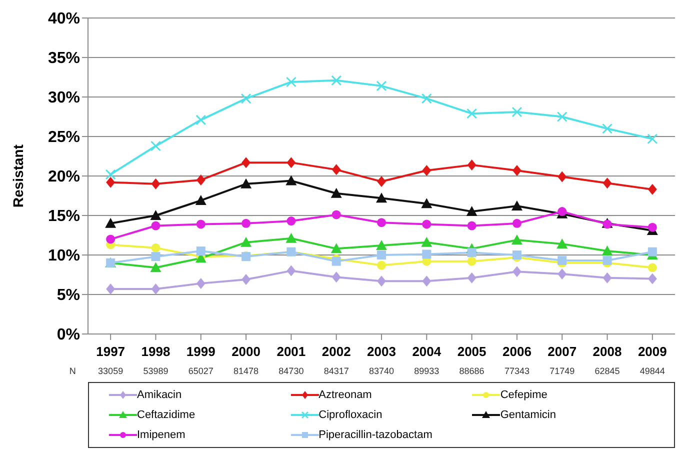 This screenshot has height=464, width=689. Describe the element at coordinates (336, 351) in the screenshot. I see `x-tick-label: 2002` at that location.